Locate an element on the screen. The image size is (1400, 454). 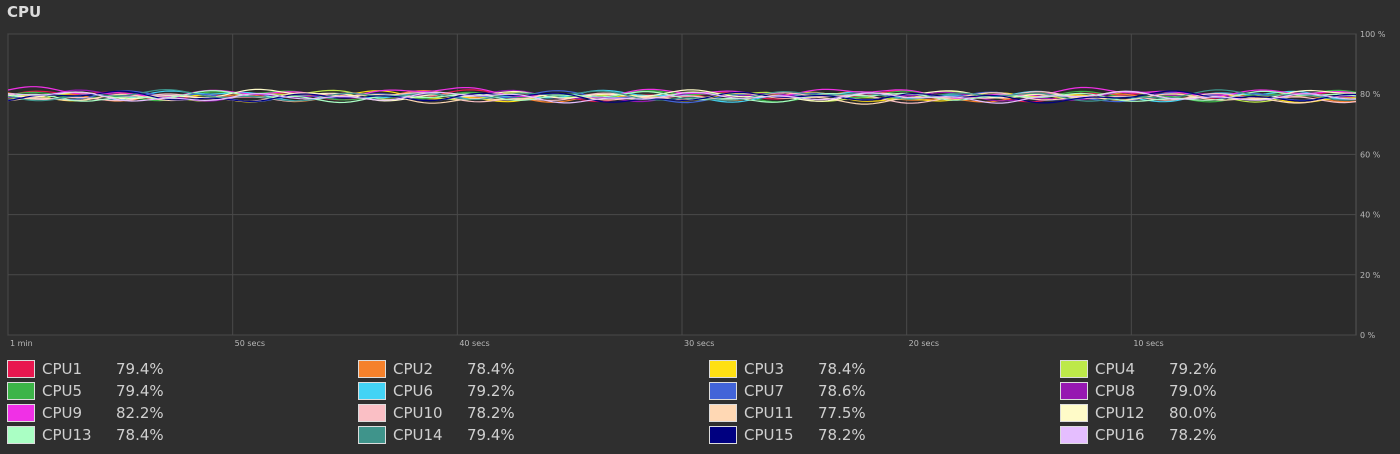
legend-cpu-name: CPU10 is located at coordinates (418, 413).